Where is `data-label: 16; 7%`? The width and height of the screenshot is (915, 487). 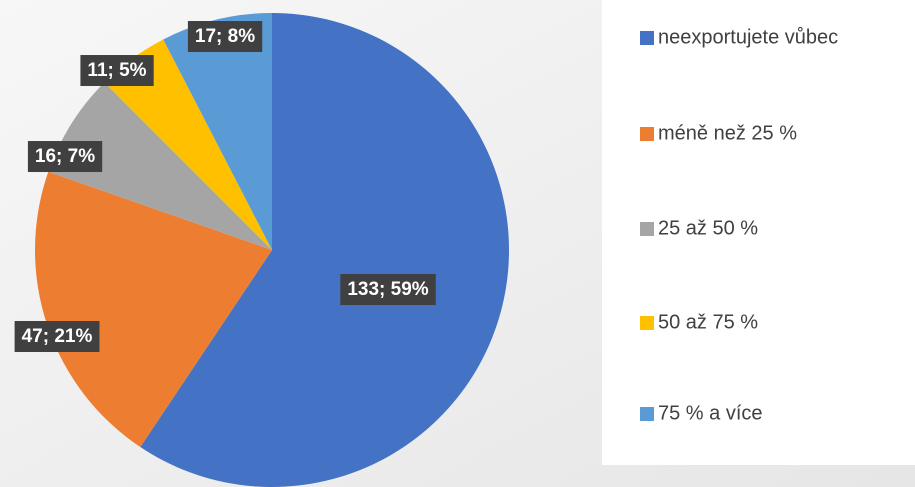 data-label: 16; 7% is located at coordinates (65, 156).